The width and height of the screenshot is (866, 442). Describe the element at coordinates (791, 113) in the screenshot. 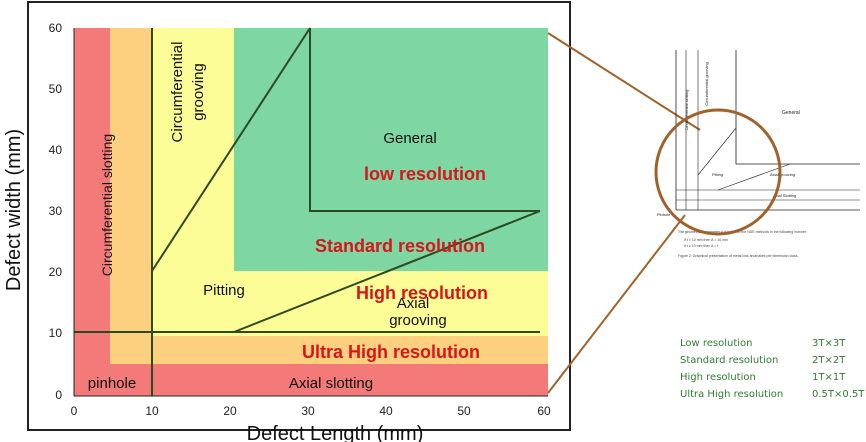

I see `inset-general: General` at that location.